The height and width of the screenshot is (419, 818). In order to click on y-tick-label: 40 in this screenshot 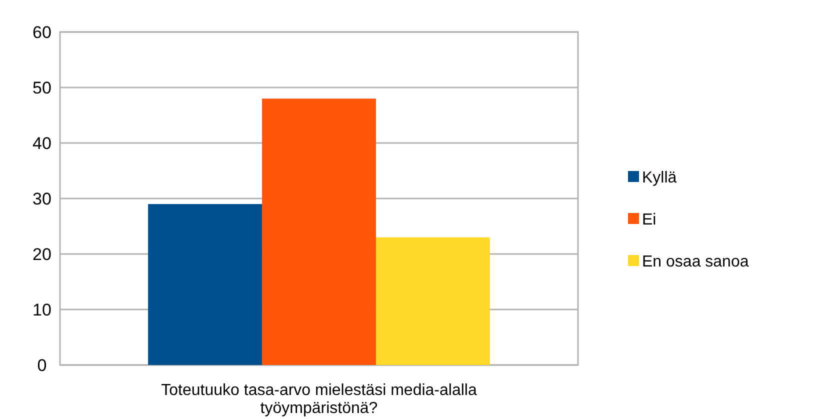, I will do `click(42, 143)`.